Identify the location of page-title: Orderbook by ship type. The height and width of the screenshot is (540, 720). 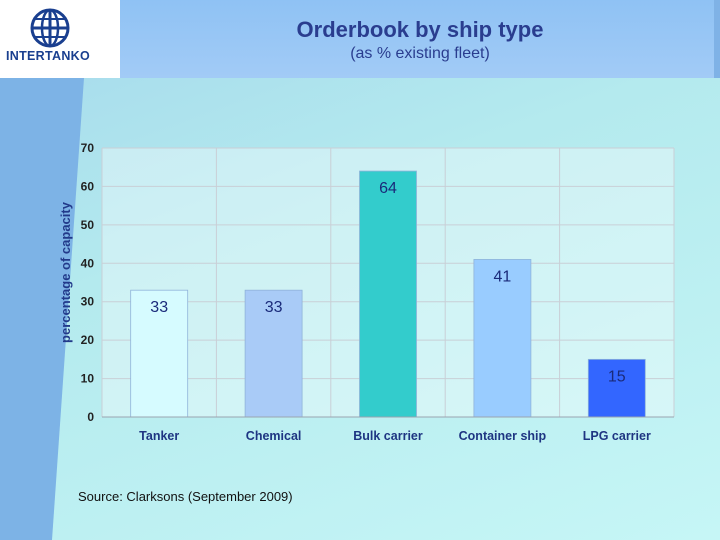
(420, 29).